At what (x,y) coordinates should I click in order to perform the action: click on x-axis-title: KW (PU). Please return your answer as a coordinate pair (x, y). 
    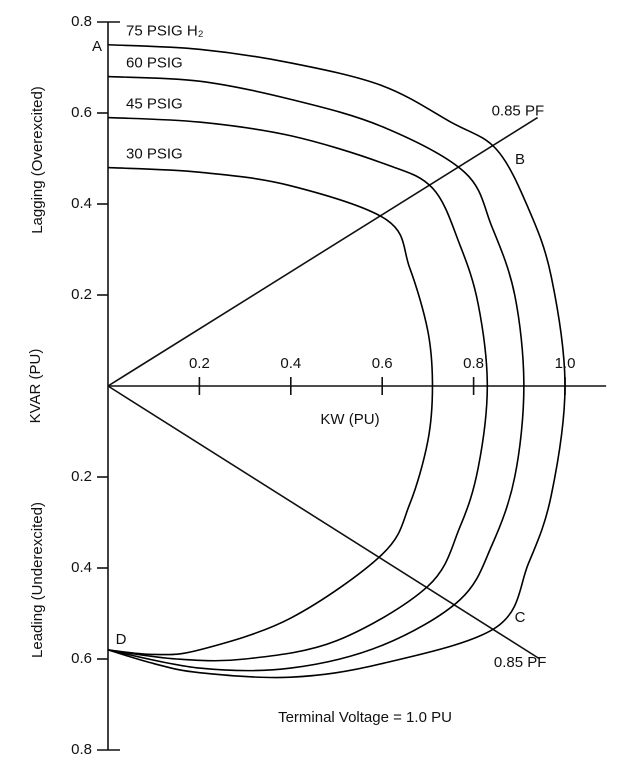
    Looking at the image, I should click on (349, 419).